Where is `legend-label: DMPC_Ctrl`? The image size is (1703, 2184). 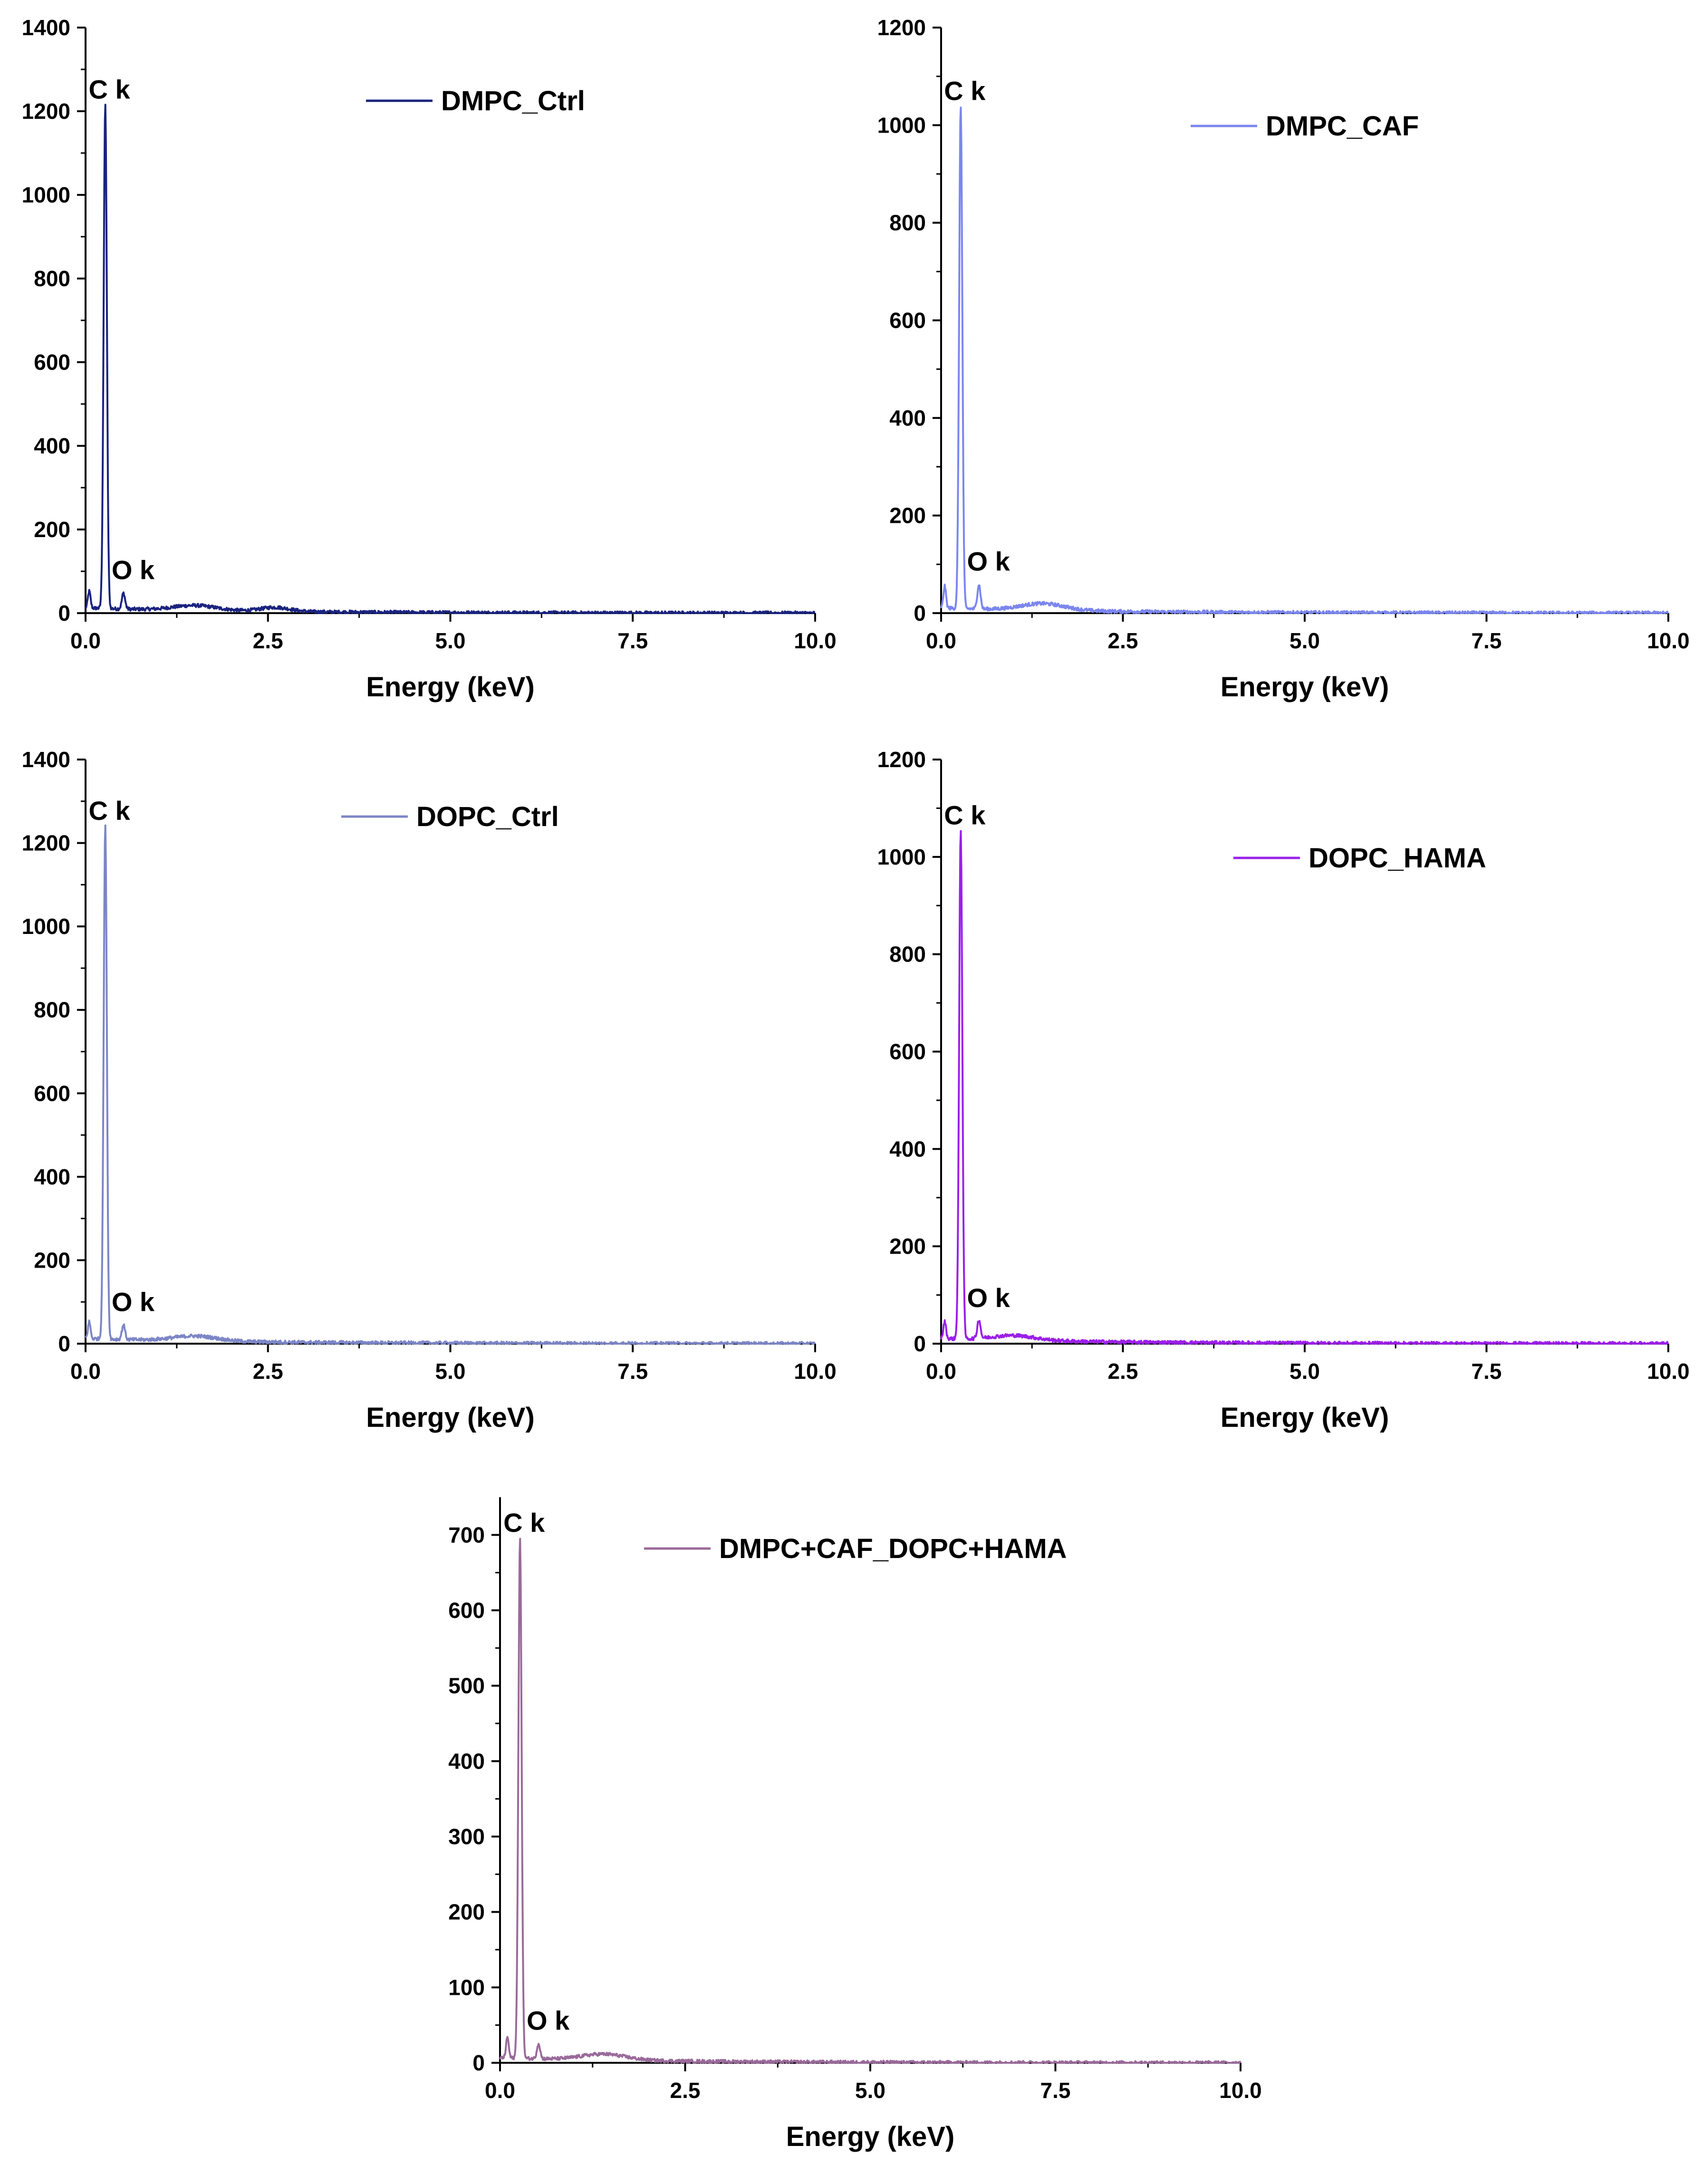
legend-label: DMPC_Ctrl is located at coordinates (513, 101).